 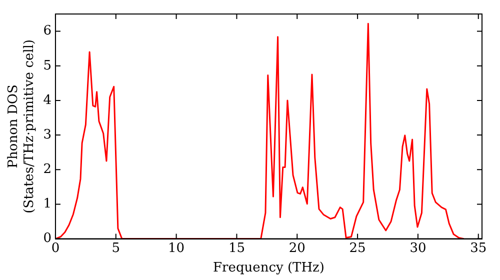 I want to click on x-tick-label: 20, so click(x=297, y=248).